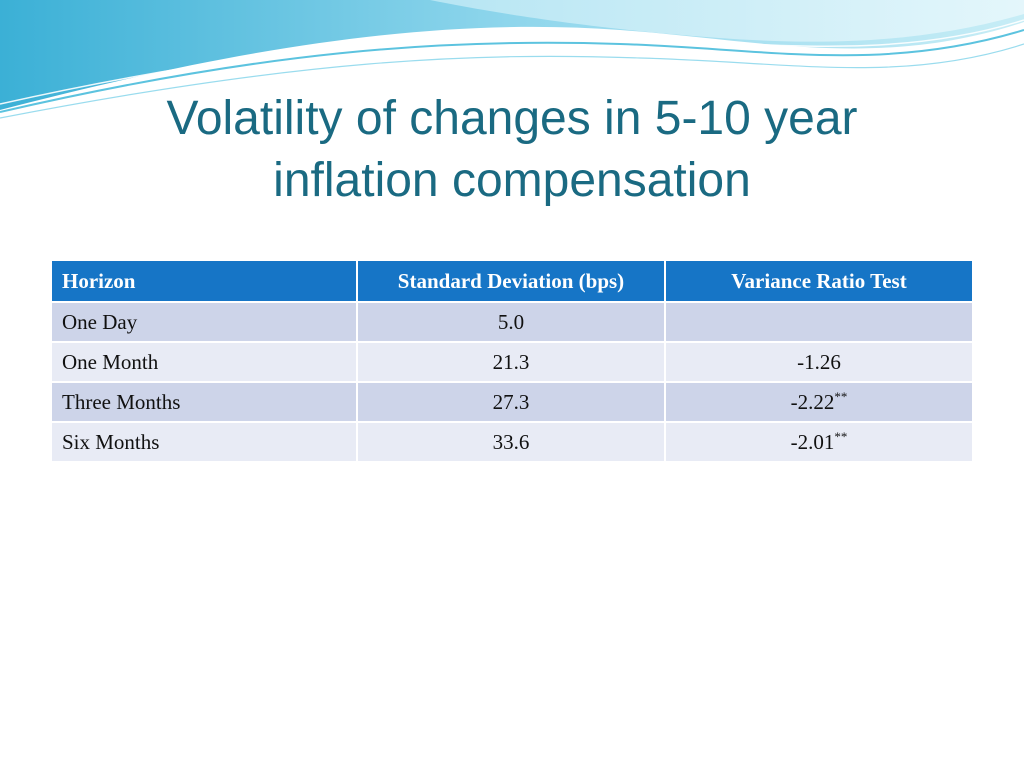 This screenshot has height=768, width=1024. I want to click on cell-variance-ratio: -2.22**, so click(819, 403).